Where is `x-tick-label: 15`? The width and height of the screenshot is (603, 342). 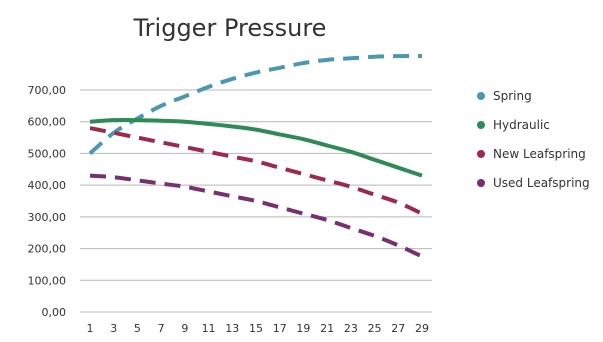
x-tick-label: 15 is located at coordinates (256, 328).